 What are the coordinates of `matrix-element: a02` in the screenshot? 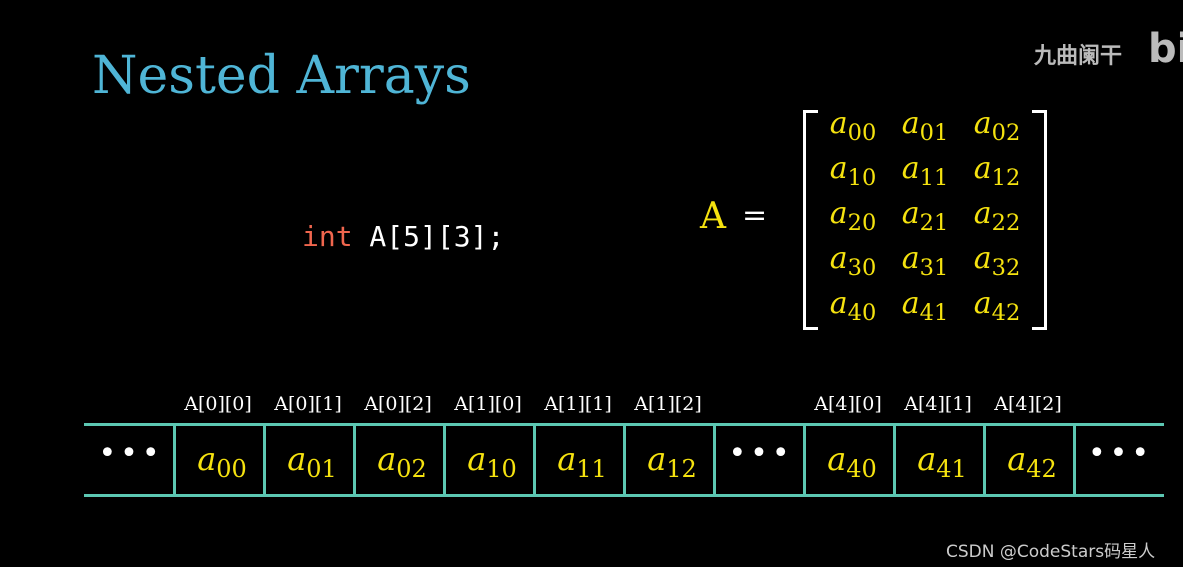 It's located at (997, 126).